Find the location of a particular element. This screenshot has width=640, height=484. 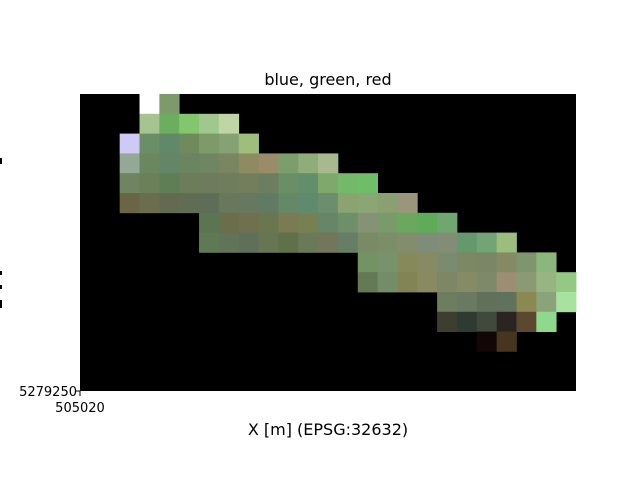

x-axis-label: X [m] (EPSG:32632) is located at coordinates (328, 429).